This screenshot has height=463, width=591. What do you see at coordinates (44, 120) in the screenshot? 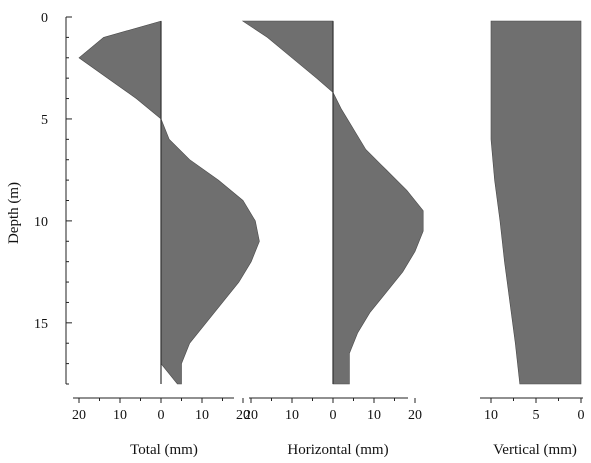
I see `y-tick-label: 5` at bounding box center [44, 120].